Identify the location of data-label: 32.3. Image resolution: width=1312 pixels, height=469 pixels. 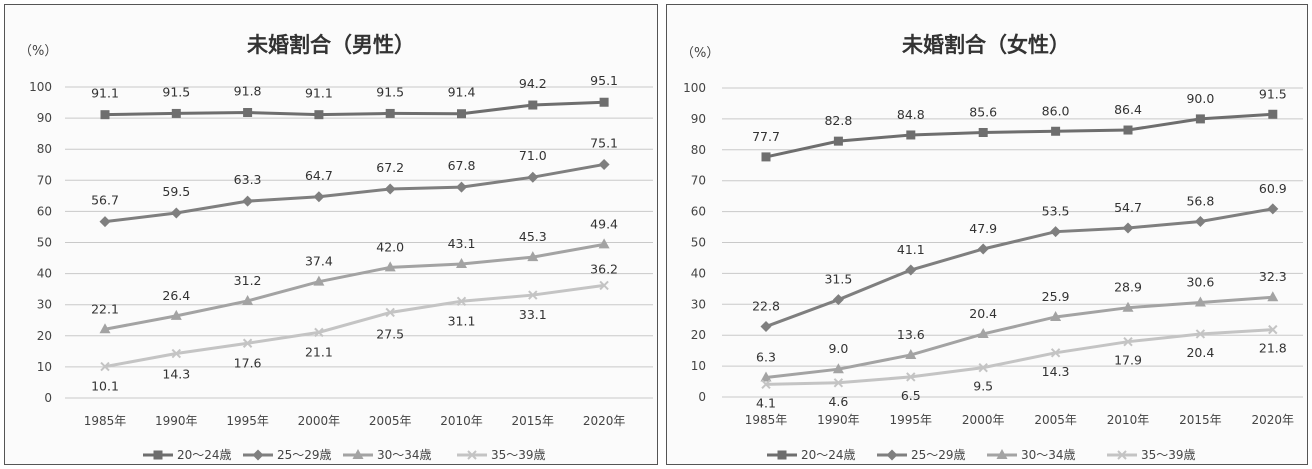
(1273, 276).